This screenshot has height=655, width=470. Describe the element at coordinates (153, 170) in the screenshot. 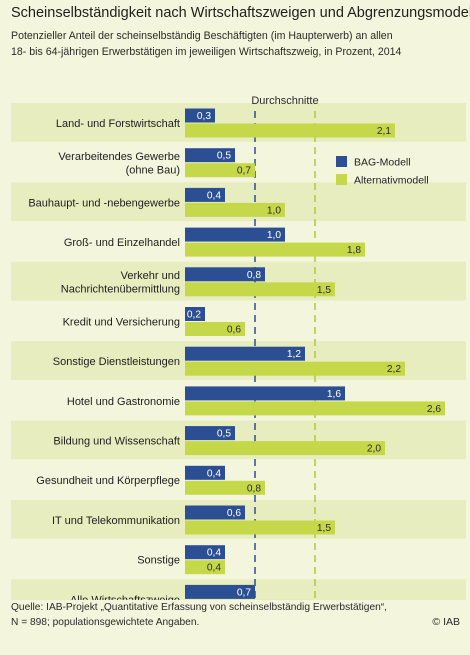

I see `category-label: (ohne Bau)` at that location.